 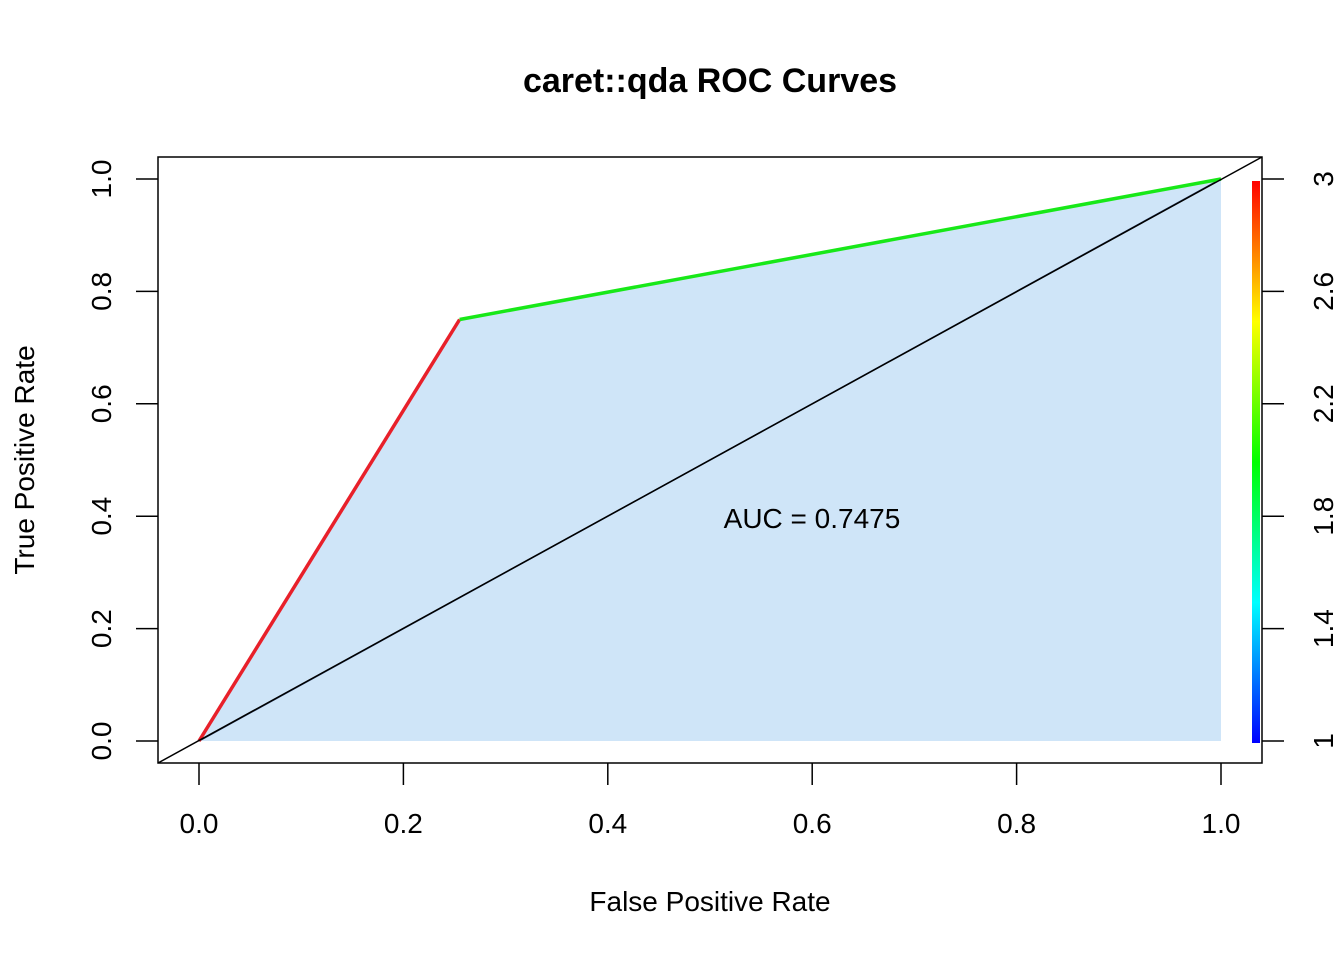 I want to click on colorbar-axis: 1 1.4 1.8 2.2 2.6 3, so click(x=1300, y=460).